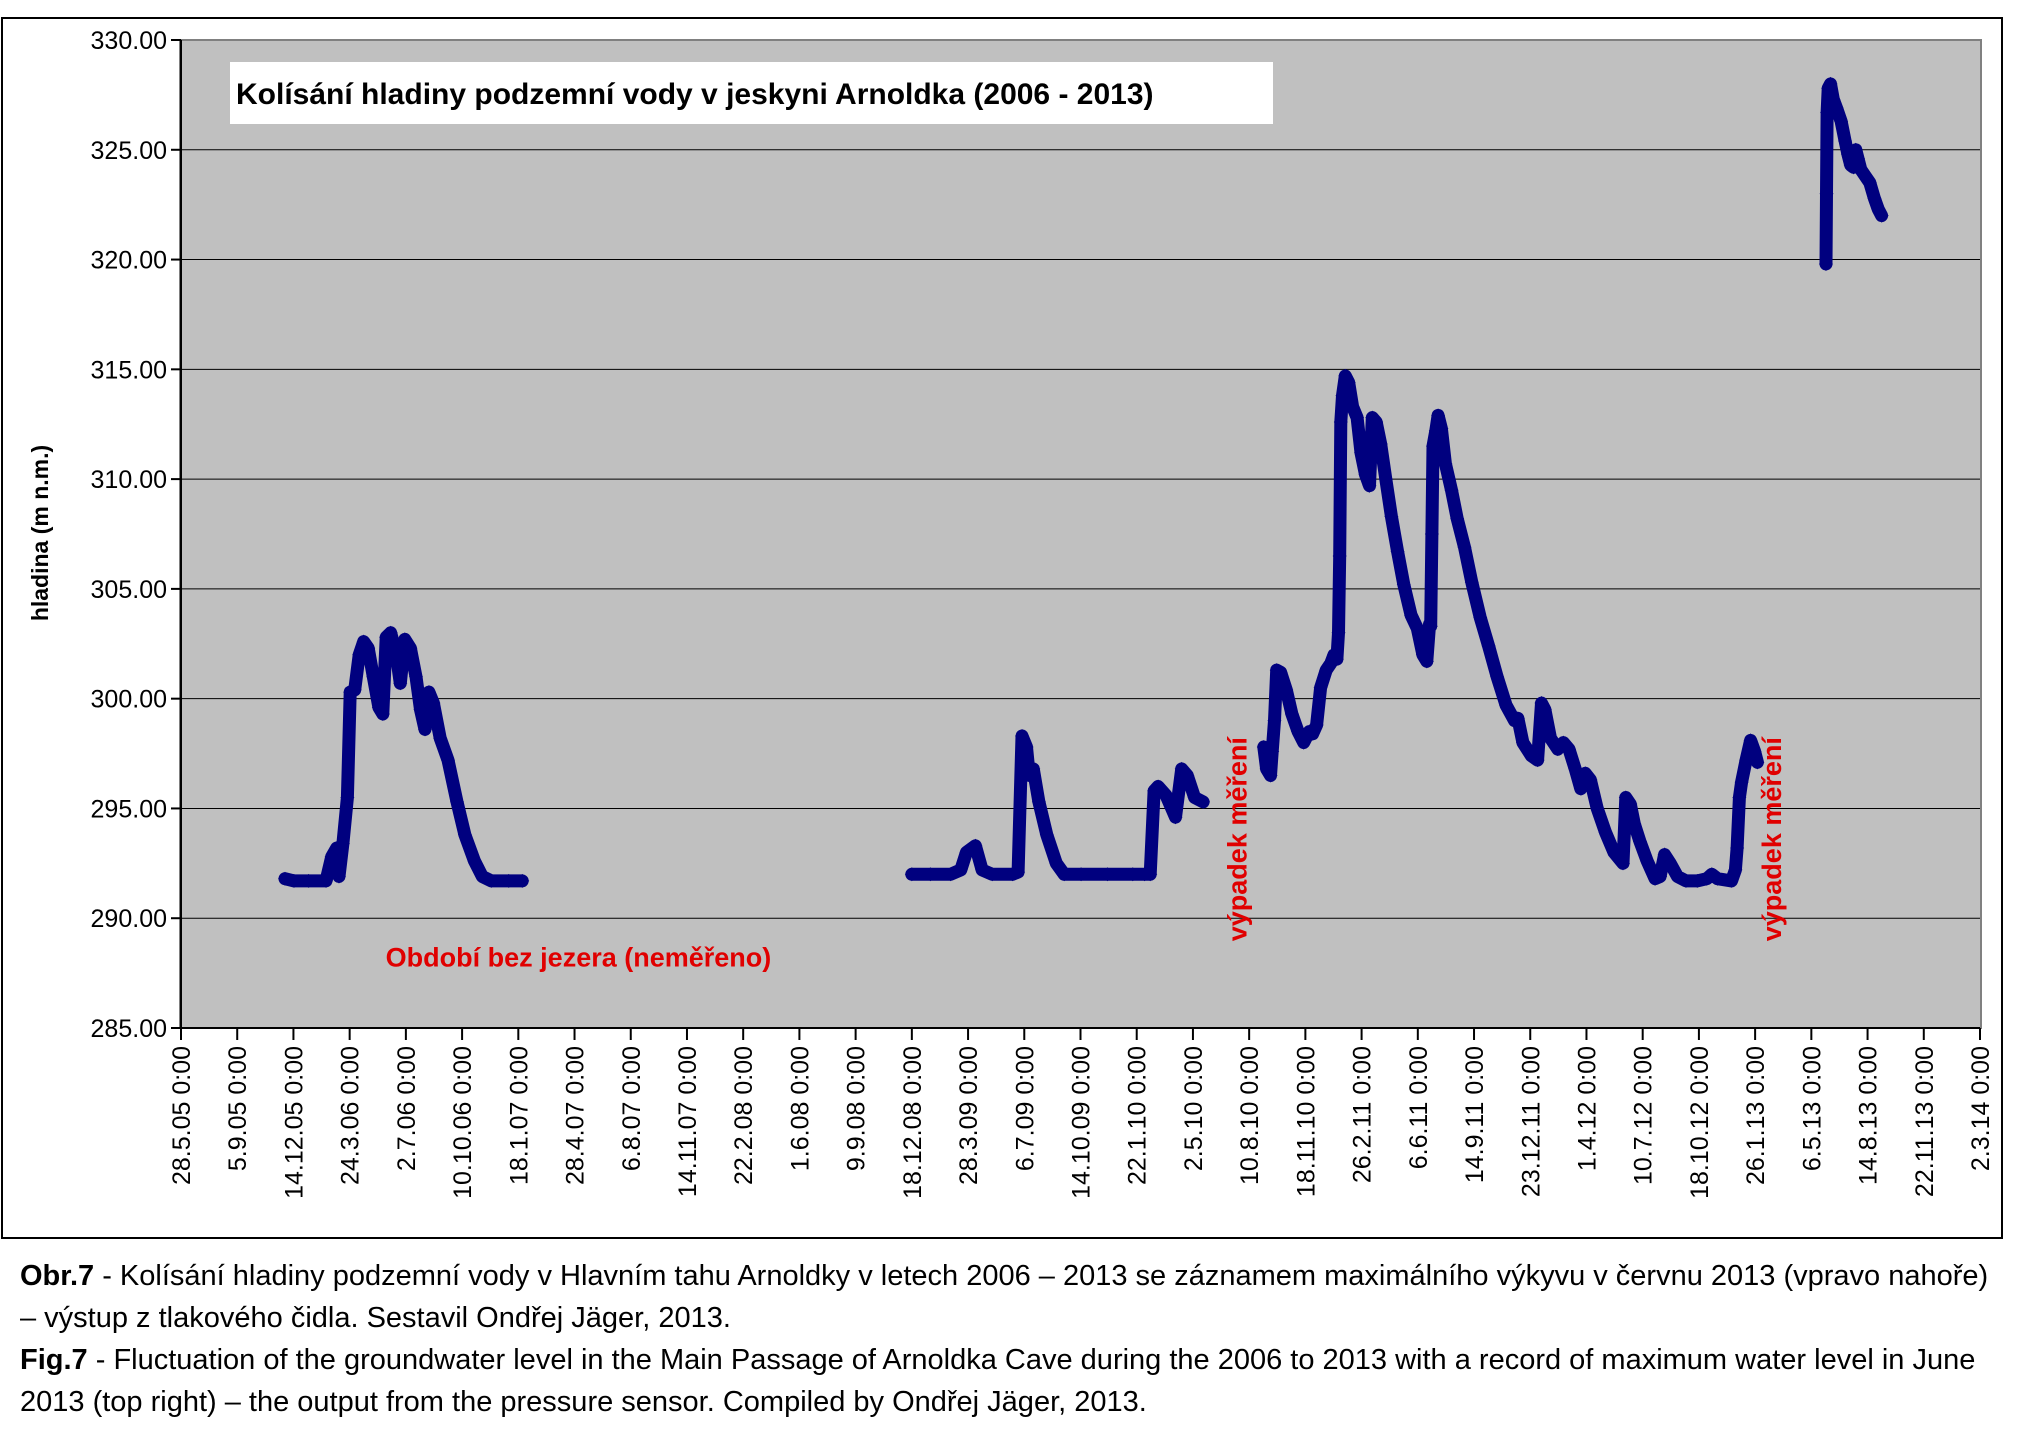 Image resolution: width=2020 pixels, height=1438 pixels. Describe the element at coordinates (744, 1115) in the screenshot. I see `x-tick-label: 22.2.08 0:00` at that location.